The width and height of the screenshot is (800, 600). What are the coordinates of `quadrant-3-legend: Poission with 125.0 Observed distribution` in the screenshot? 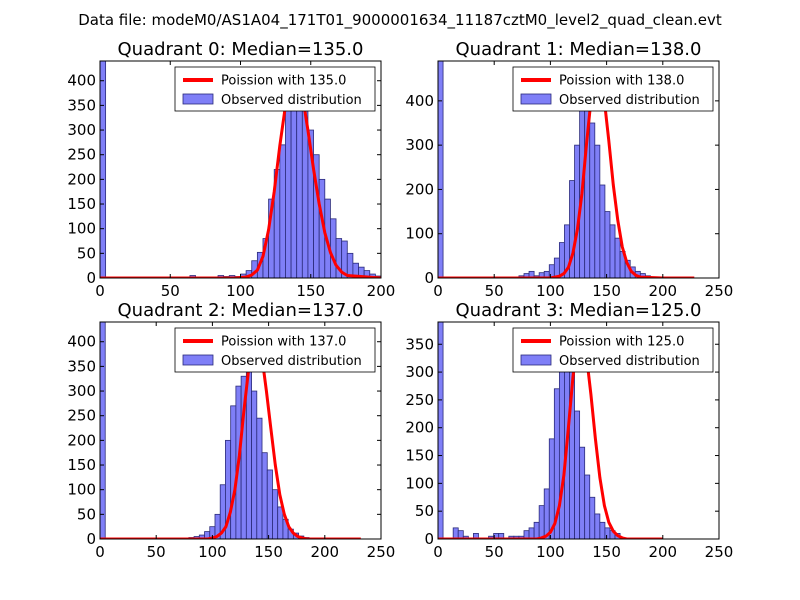 It's located at (613, 350).